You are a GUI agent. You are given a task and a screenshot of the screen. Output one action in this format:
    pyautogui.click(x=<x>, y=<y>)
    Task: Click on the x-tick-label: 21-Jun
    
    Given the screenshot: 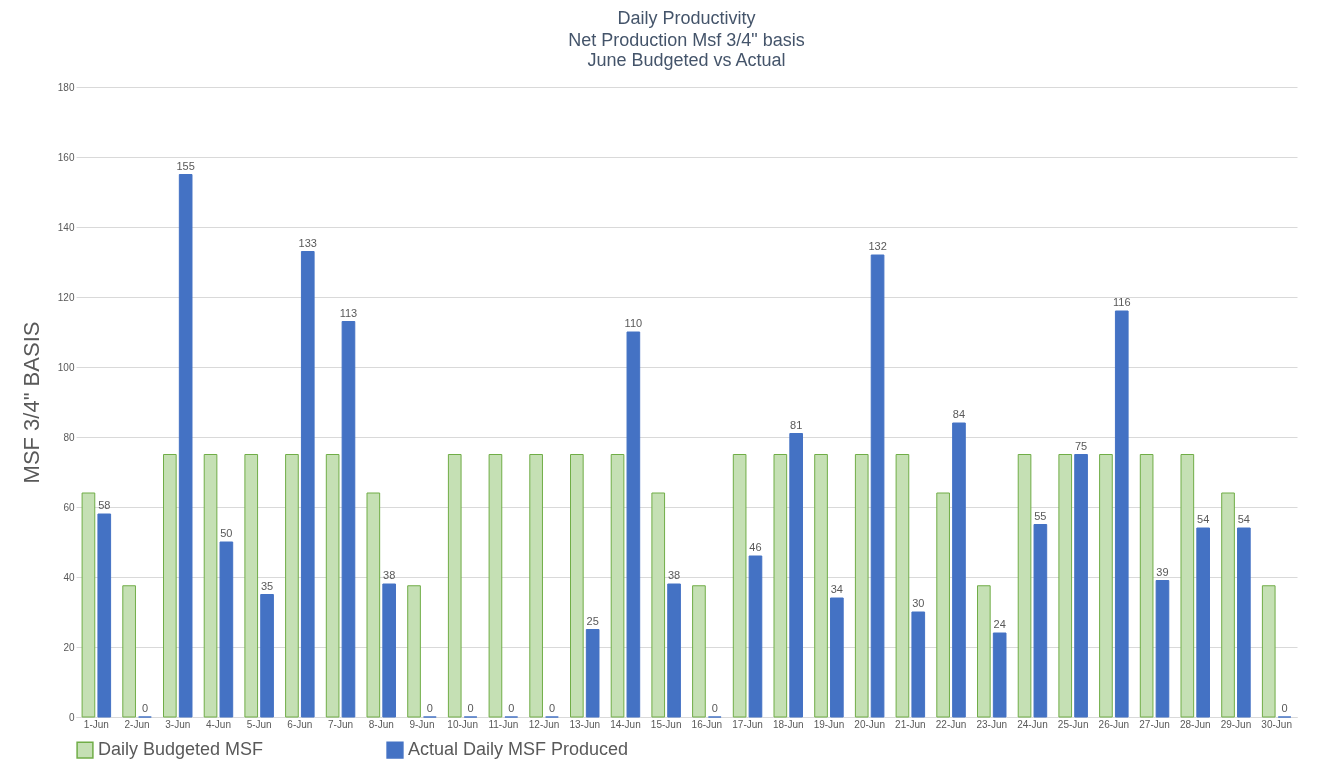 What is the action you would take?
    pyautogui.click(x=910, y=724)
    